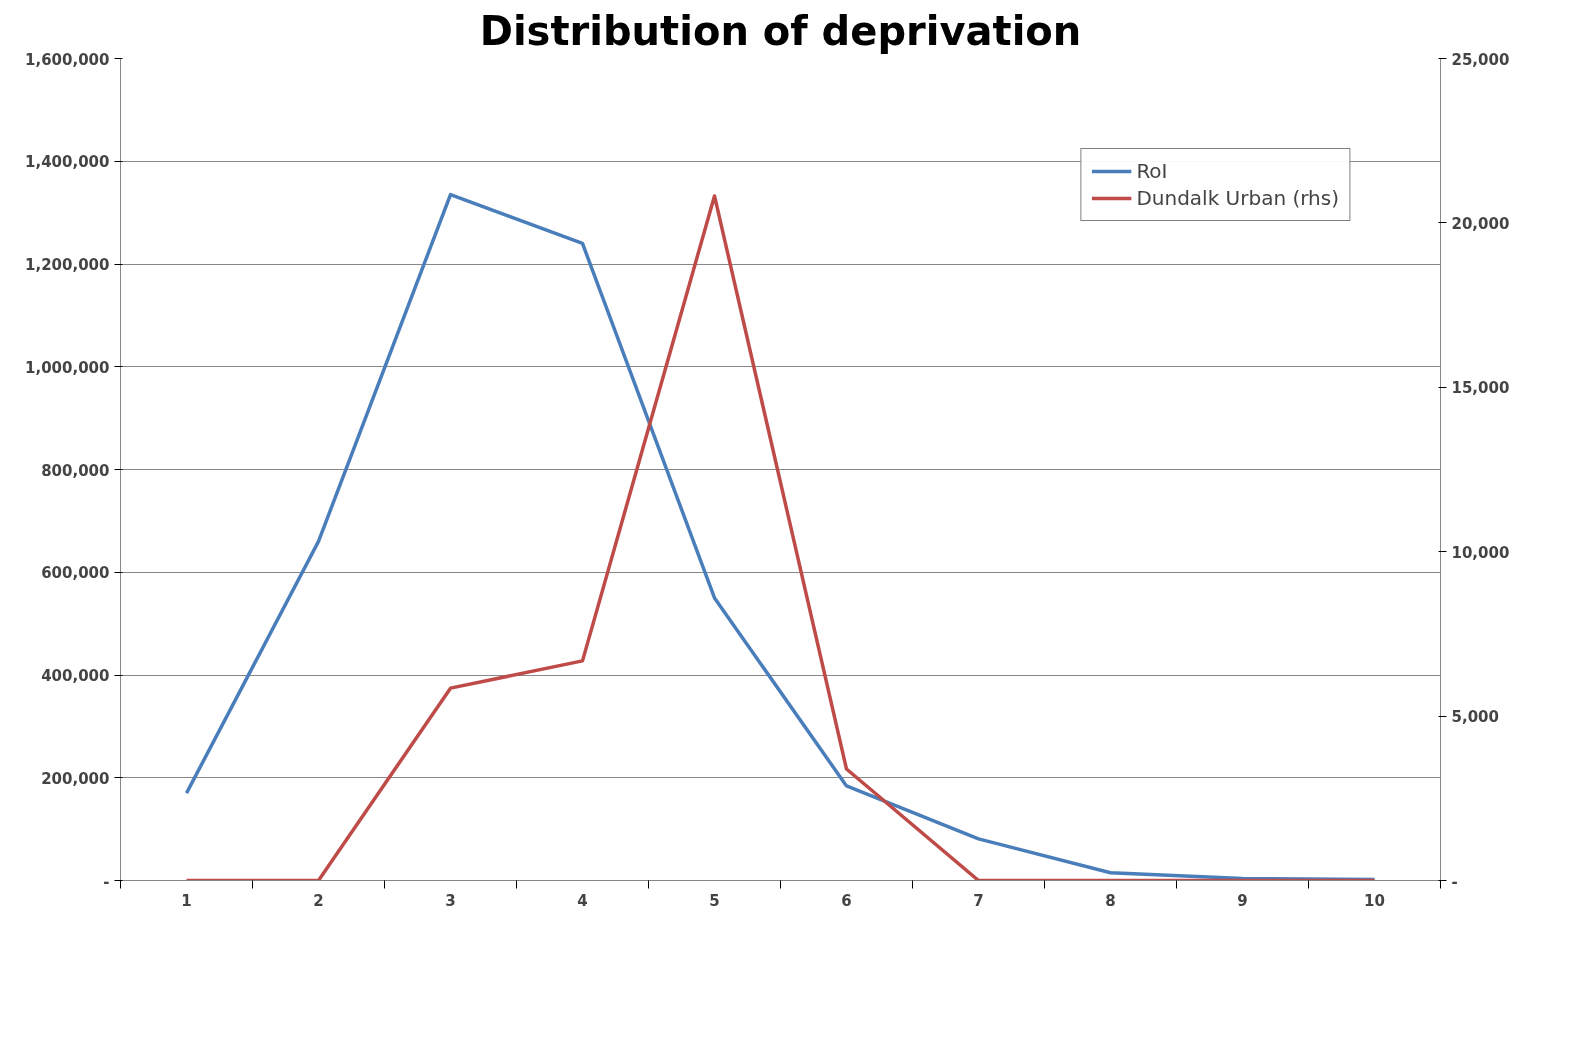  I want to click on y2-tick-label: 5,000, so click(1475, 717).